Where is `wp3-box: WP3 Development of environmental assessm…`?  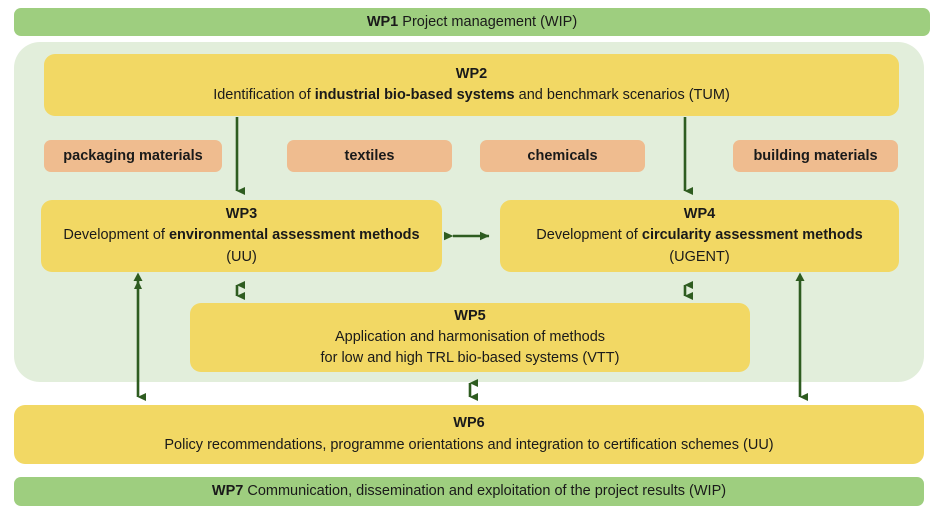
wp3-box: WP3 Development of environmental assessm… is located at coordinates (241, 236).